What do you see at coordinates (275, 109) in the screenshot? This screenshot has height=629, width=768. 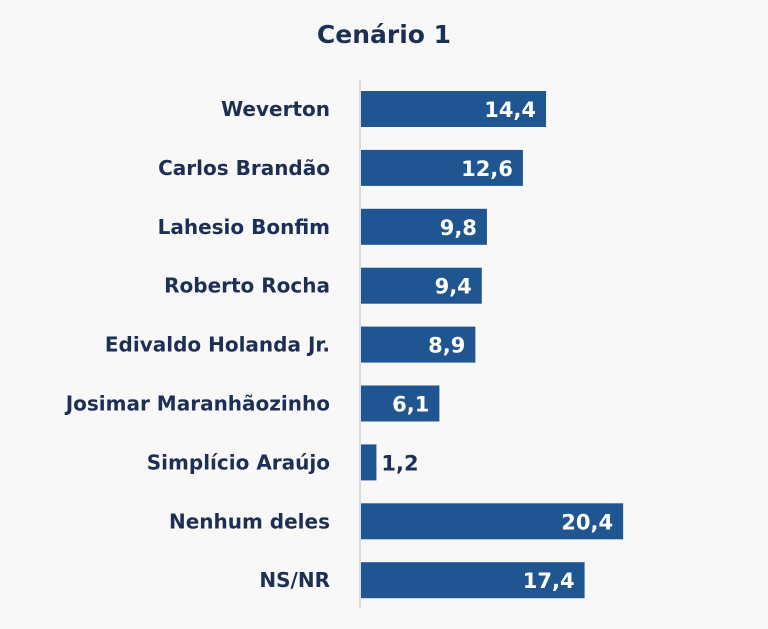 I see `category-label: Weverton` at bounding box center [275, 109].